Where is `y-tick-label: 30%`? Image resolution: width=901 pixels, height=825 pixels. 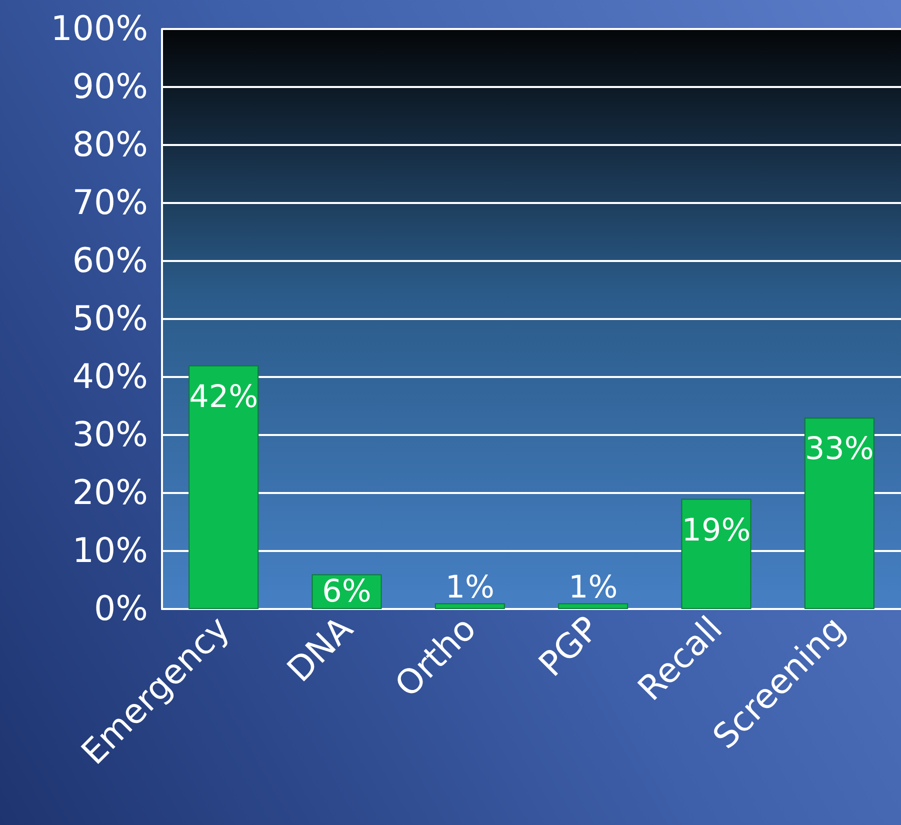 y-tick-label: 30% is located at coordinates (110, 435).